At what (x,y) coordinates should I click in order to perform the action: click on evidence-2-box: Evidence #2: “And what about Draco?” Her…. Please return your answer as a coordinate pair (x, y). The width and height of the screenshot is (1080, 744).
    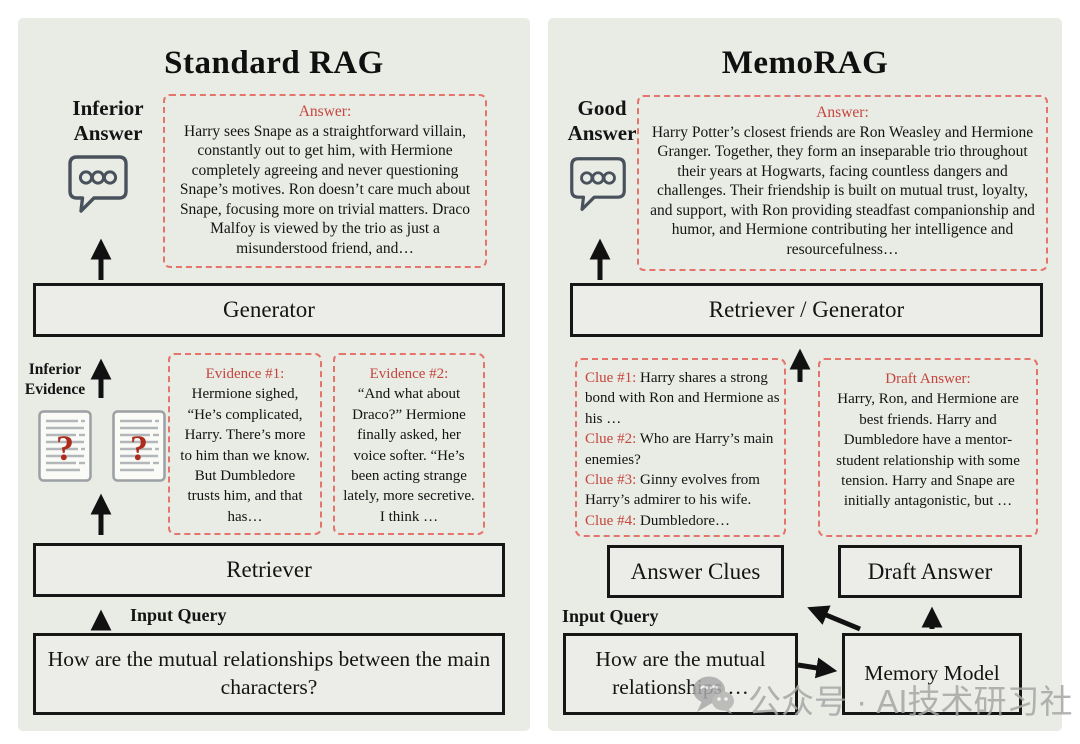
    Looking at the image, I should click on (409, 444).